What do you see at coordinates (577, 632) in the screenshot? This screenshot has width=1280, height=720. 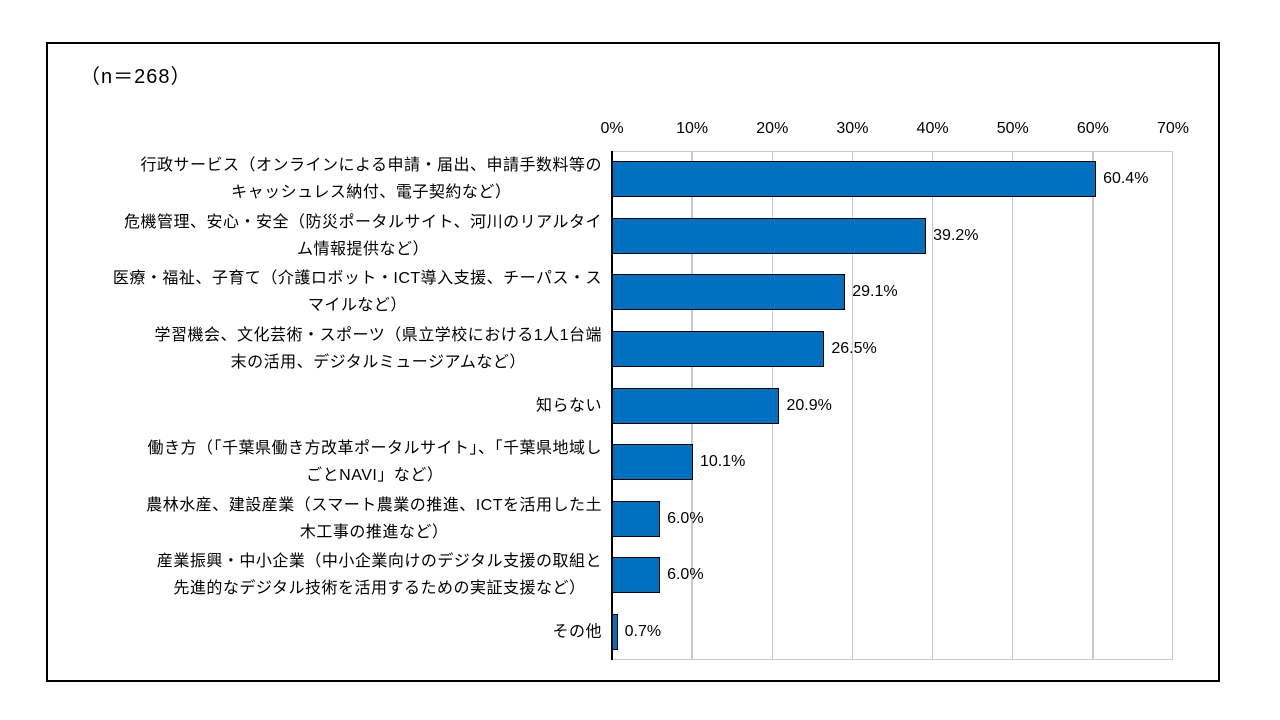 I see `category-label: その他` at bounding box center [577, 632].